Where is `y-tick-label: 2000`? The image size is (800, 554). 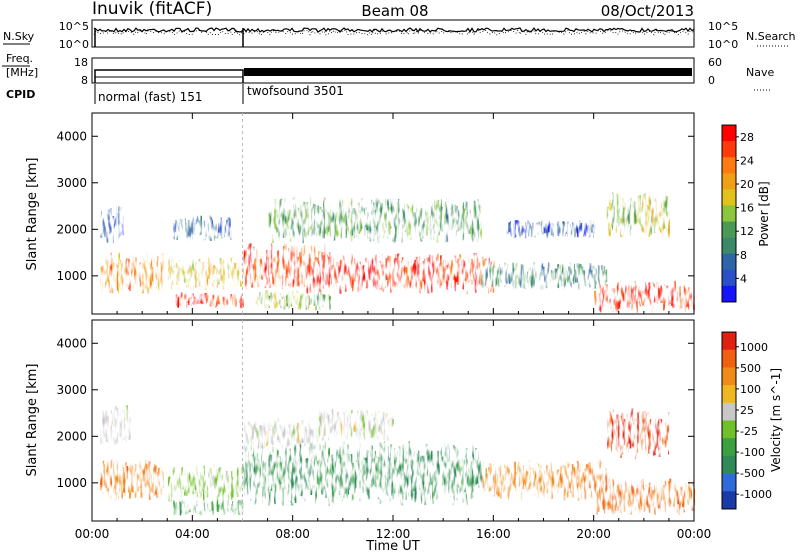
y-tick-label: 2000 is located at coordinates (71, 436).